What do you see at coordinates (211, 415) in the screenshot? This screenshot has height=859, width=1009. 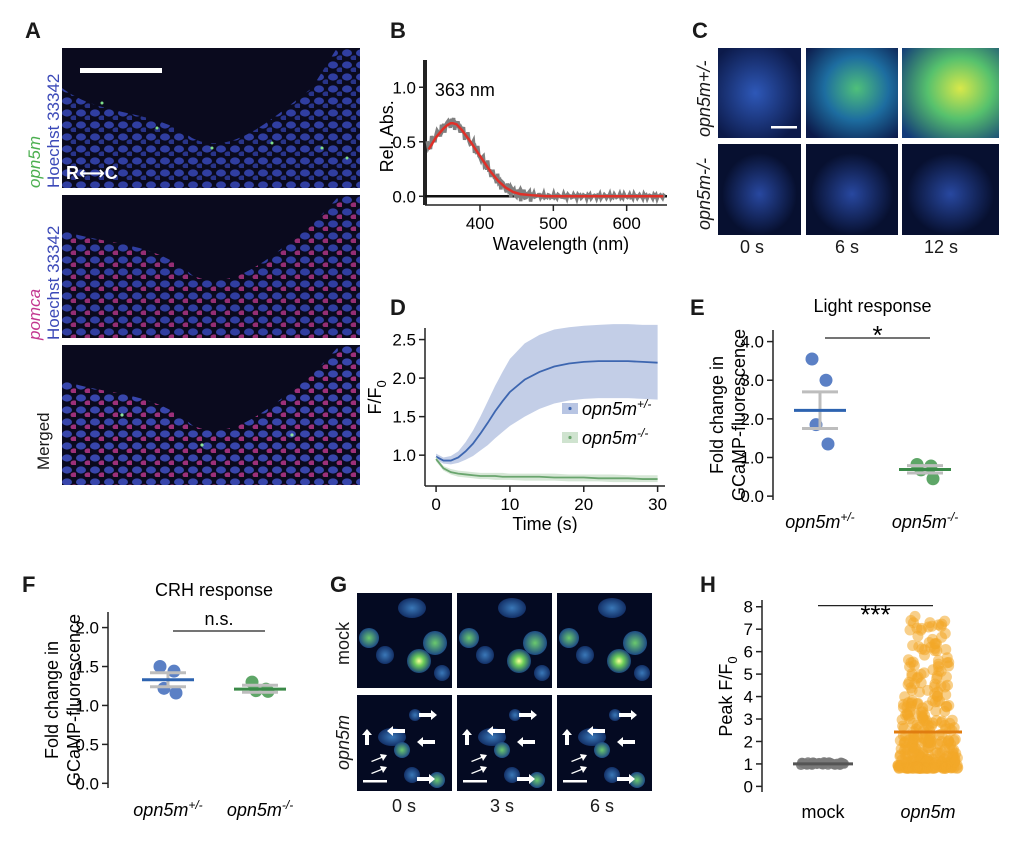 I see `micrograph-a-merged` at bounding box center [211, 415].